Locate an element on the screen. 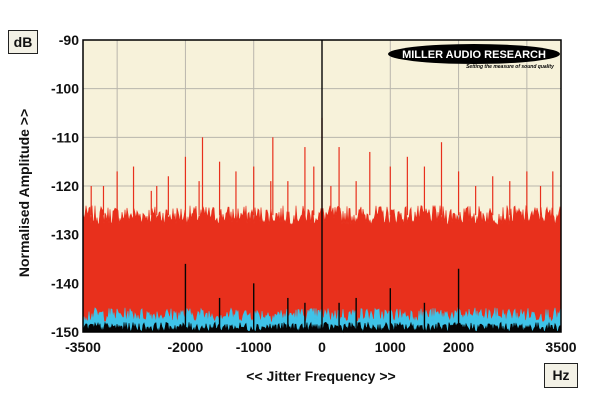  y-tick-label: -120 is located at coordinates (65, 186).